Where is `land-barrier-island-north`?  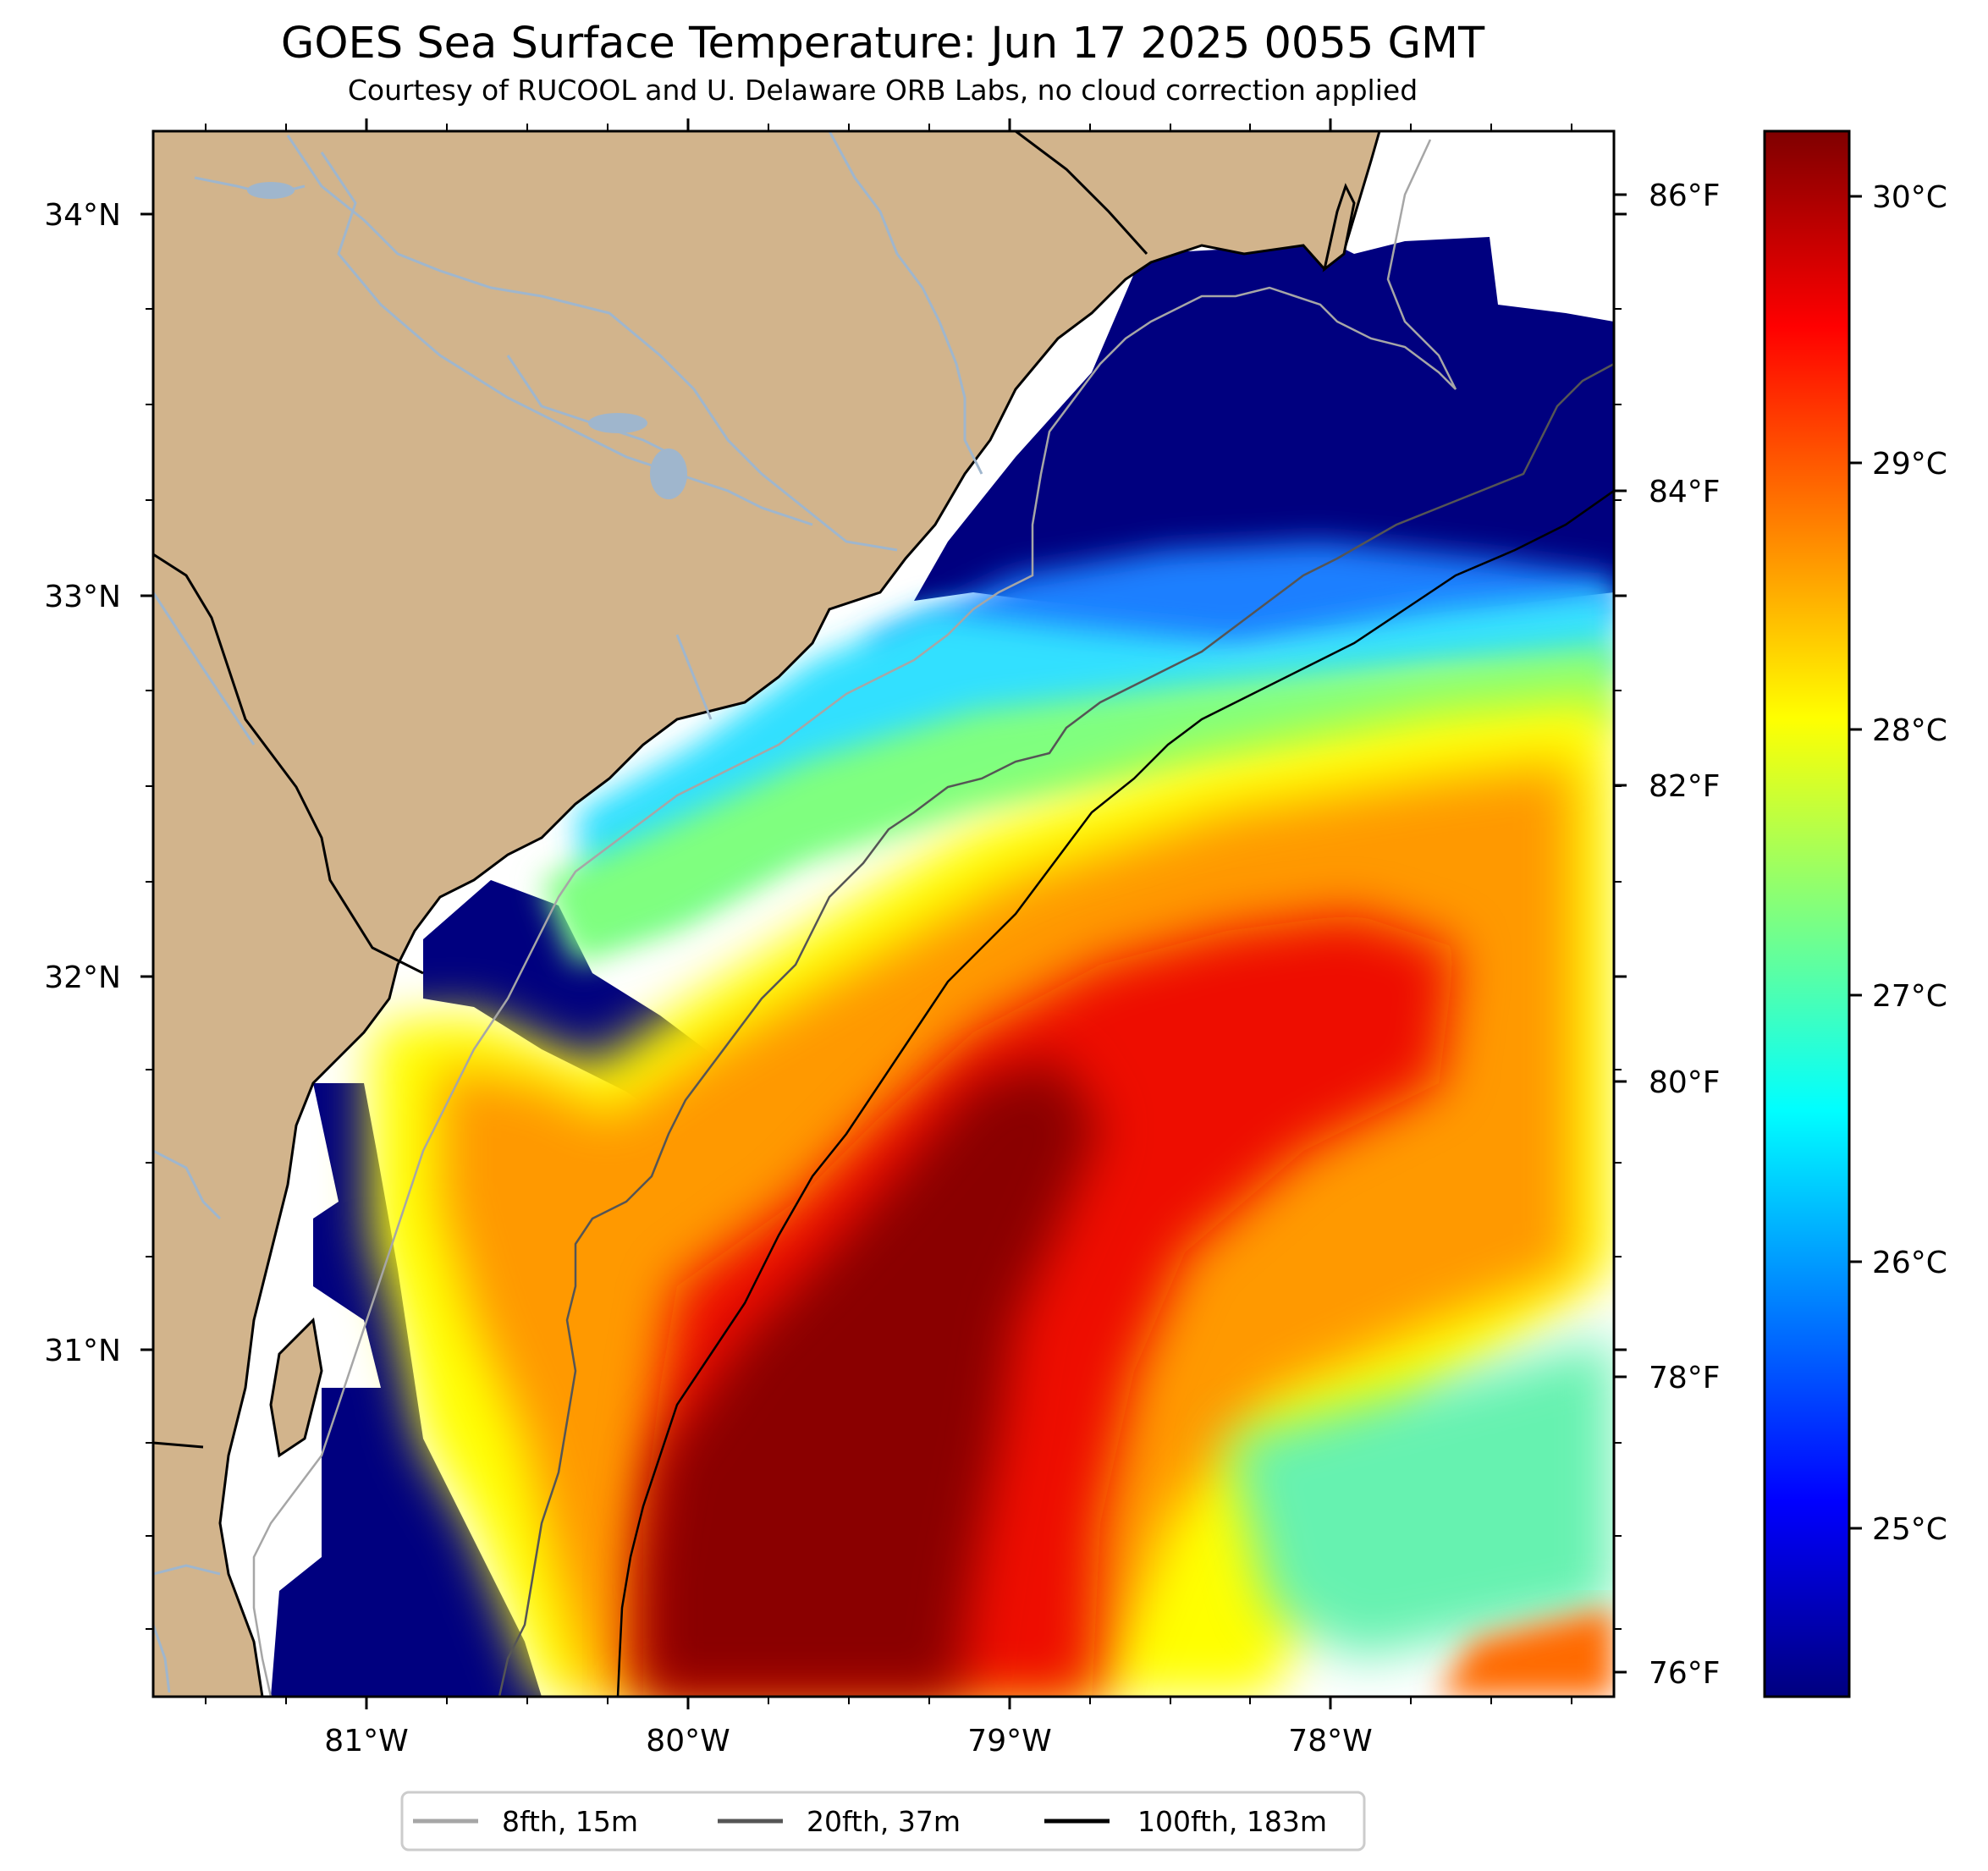 land-barrier-island-north is located at coordinates (1339, 228).